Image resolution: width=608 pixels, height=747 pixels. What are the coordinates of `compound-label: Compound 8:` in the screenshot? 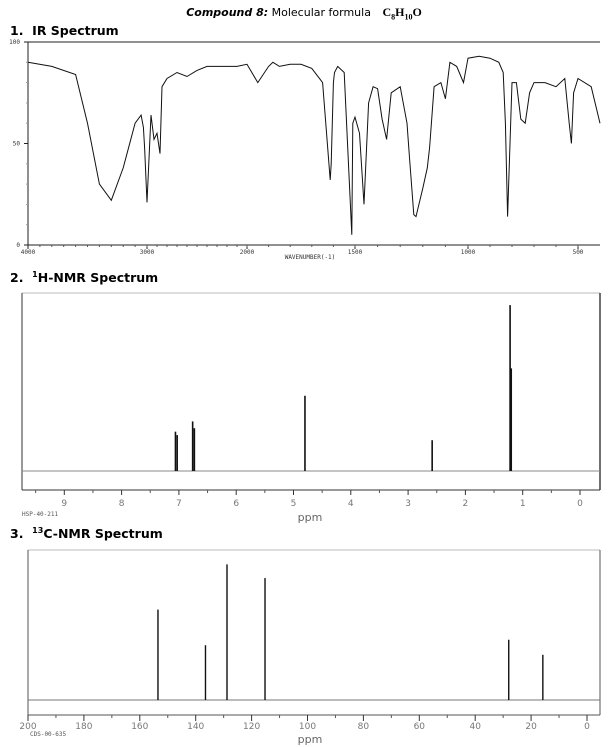 It's located at (227, 12).